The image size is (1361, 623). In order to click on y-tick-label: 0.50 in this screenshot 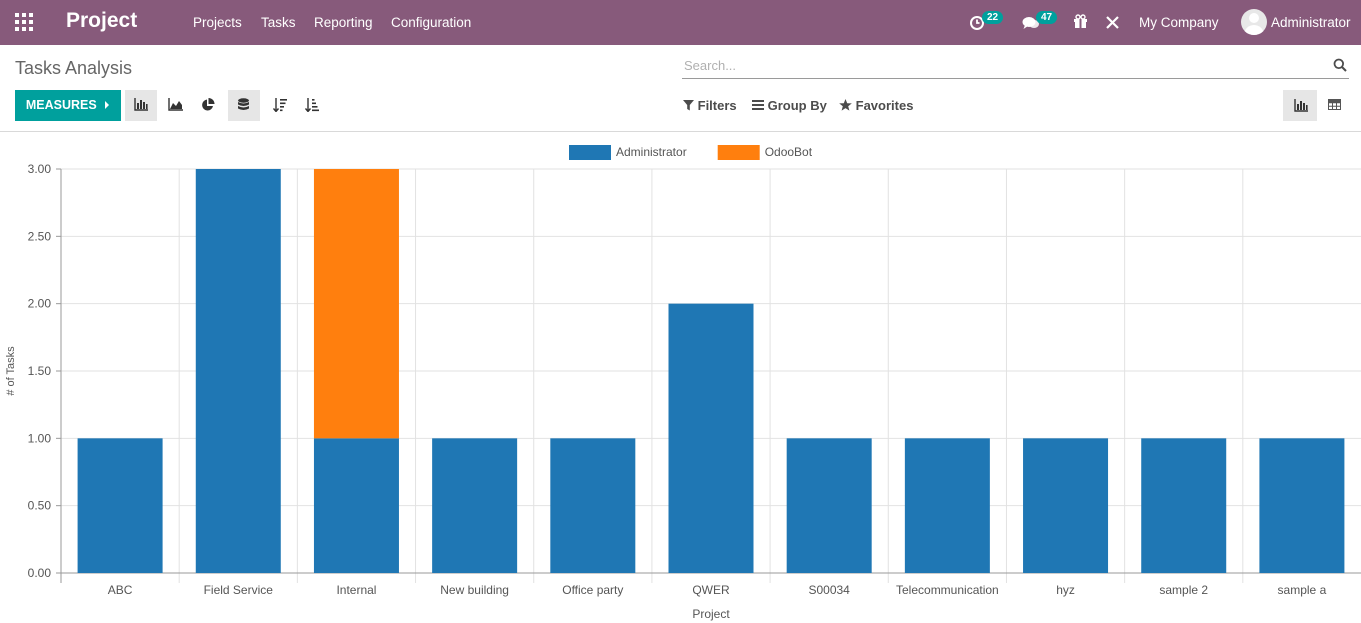, I will do `click(40, 506)`.